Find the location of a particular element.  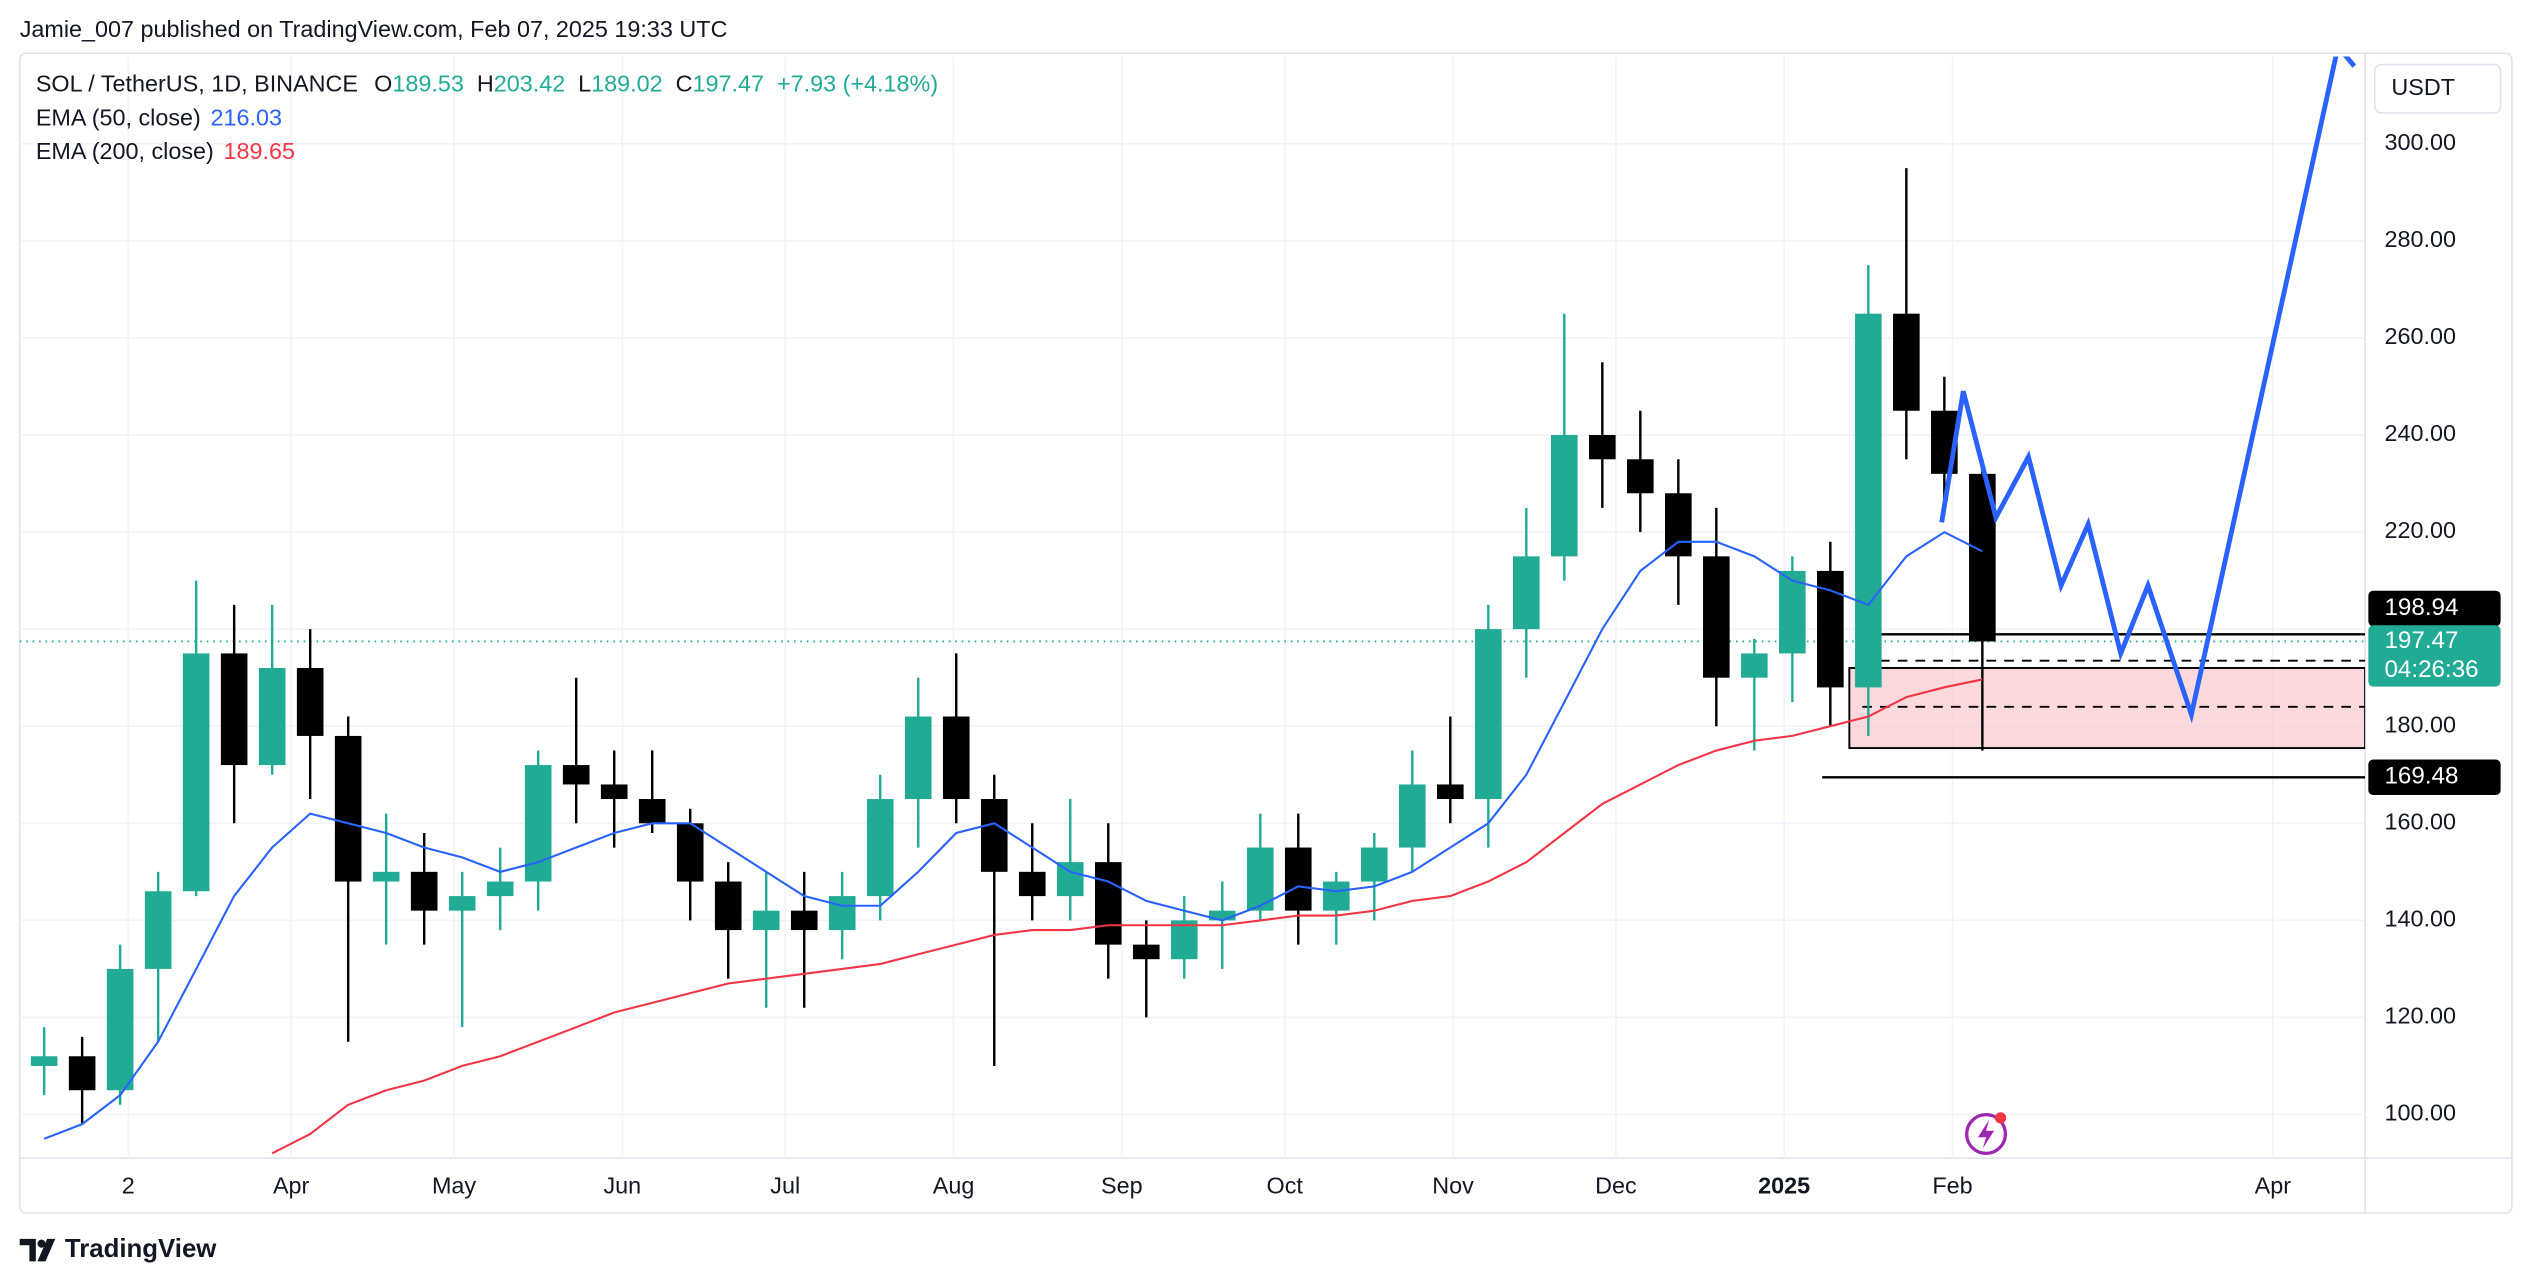

y-tick-label: 100.00 is located at coordinates (2420, 1113).